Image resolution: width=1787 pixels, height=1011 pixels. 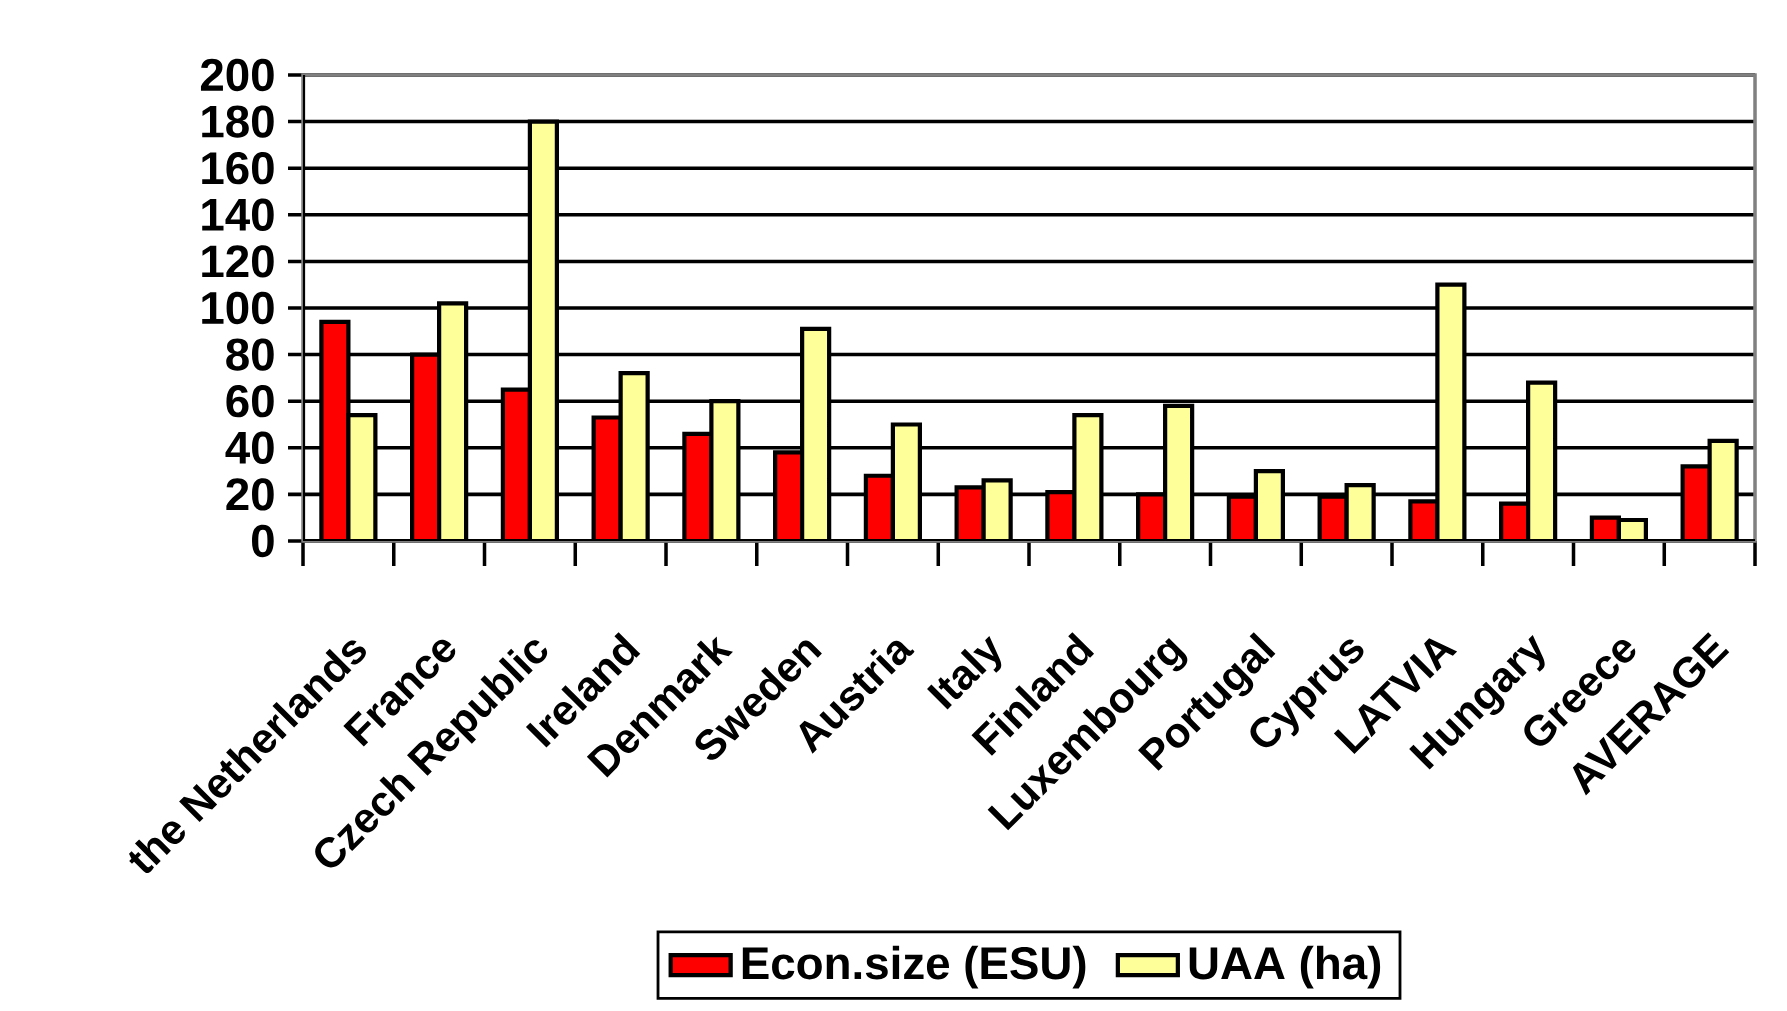 What do you see at coordinates (250, 354) in the screenshot?
I see `y-tick-label: 80` at bounding box center [250, 354].